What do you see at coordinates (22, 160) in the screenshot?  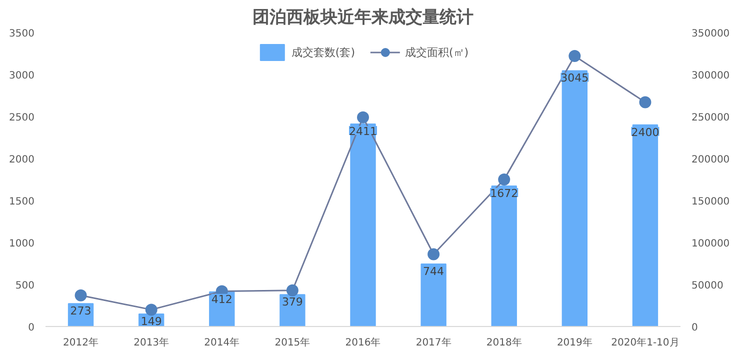 I see `y-tick-label: 2000` at bounding box center [22, 160].